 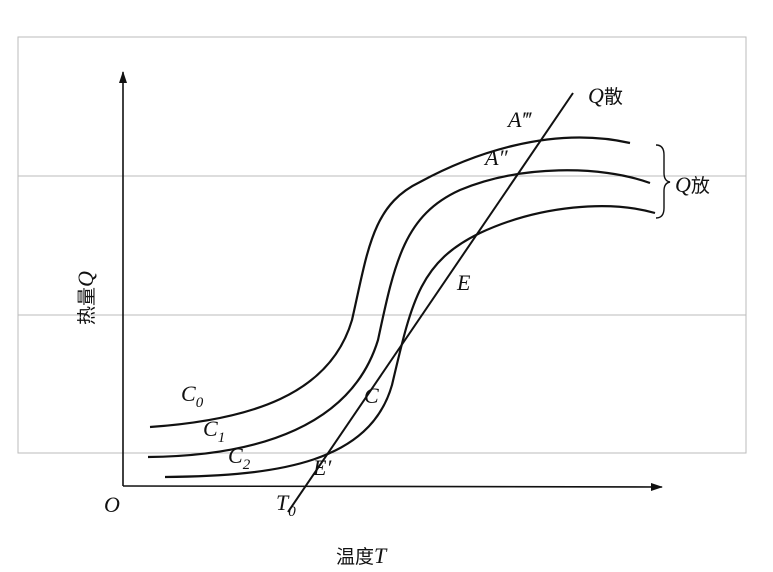 I want to click on x-axis-label: 温度T, so click(x=362, y=555).